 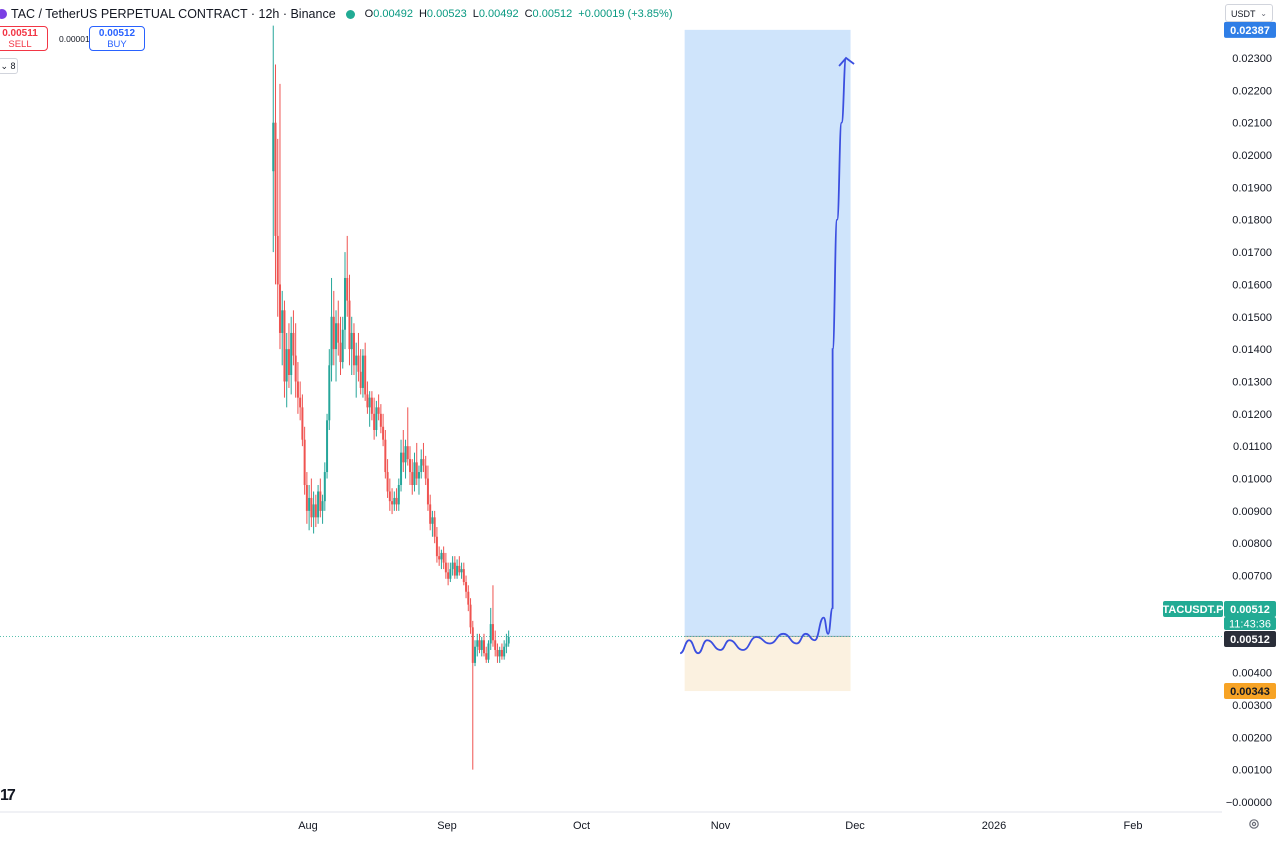 I want to click on current-price-tag-bg, so click(x=1250, y=609).